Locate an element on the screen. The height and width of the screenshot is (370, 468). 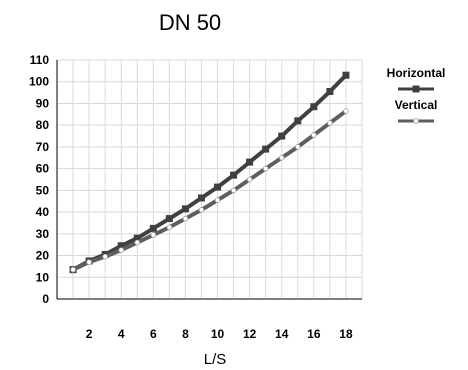
y-tick-label: 10 is located at coordinates (43, 277).